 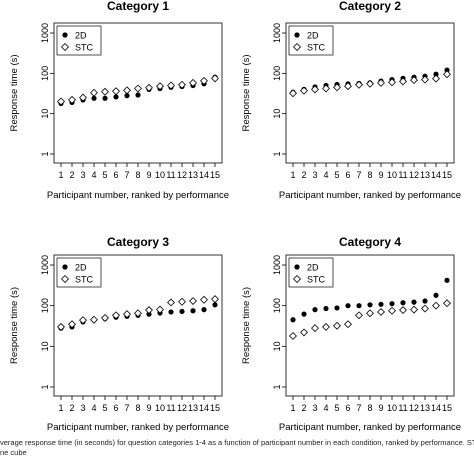 What do you see at coordinates (436, 175) in the screenshot?
I see `x-tick-label: 14` at bounding box center [436, 175].